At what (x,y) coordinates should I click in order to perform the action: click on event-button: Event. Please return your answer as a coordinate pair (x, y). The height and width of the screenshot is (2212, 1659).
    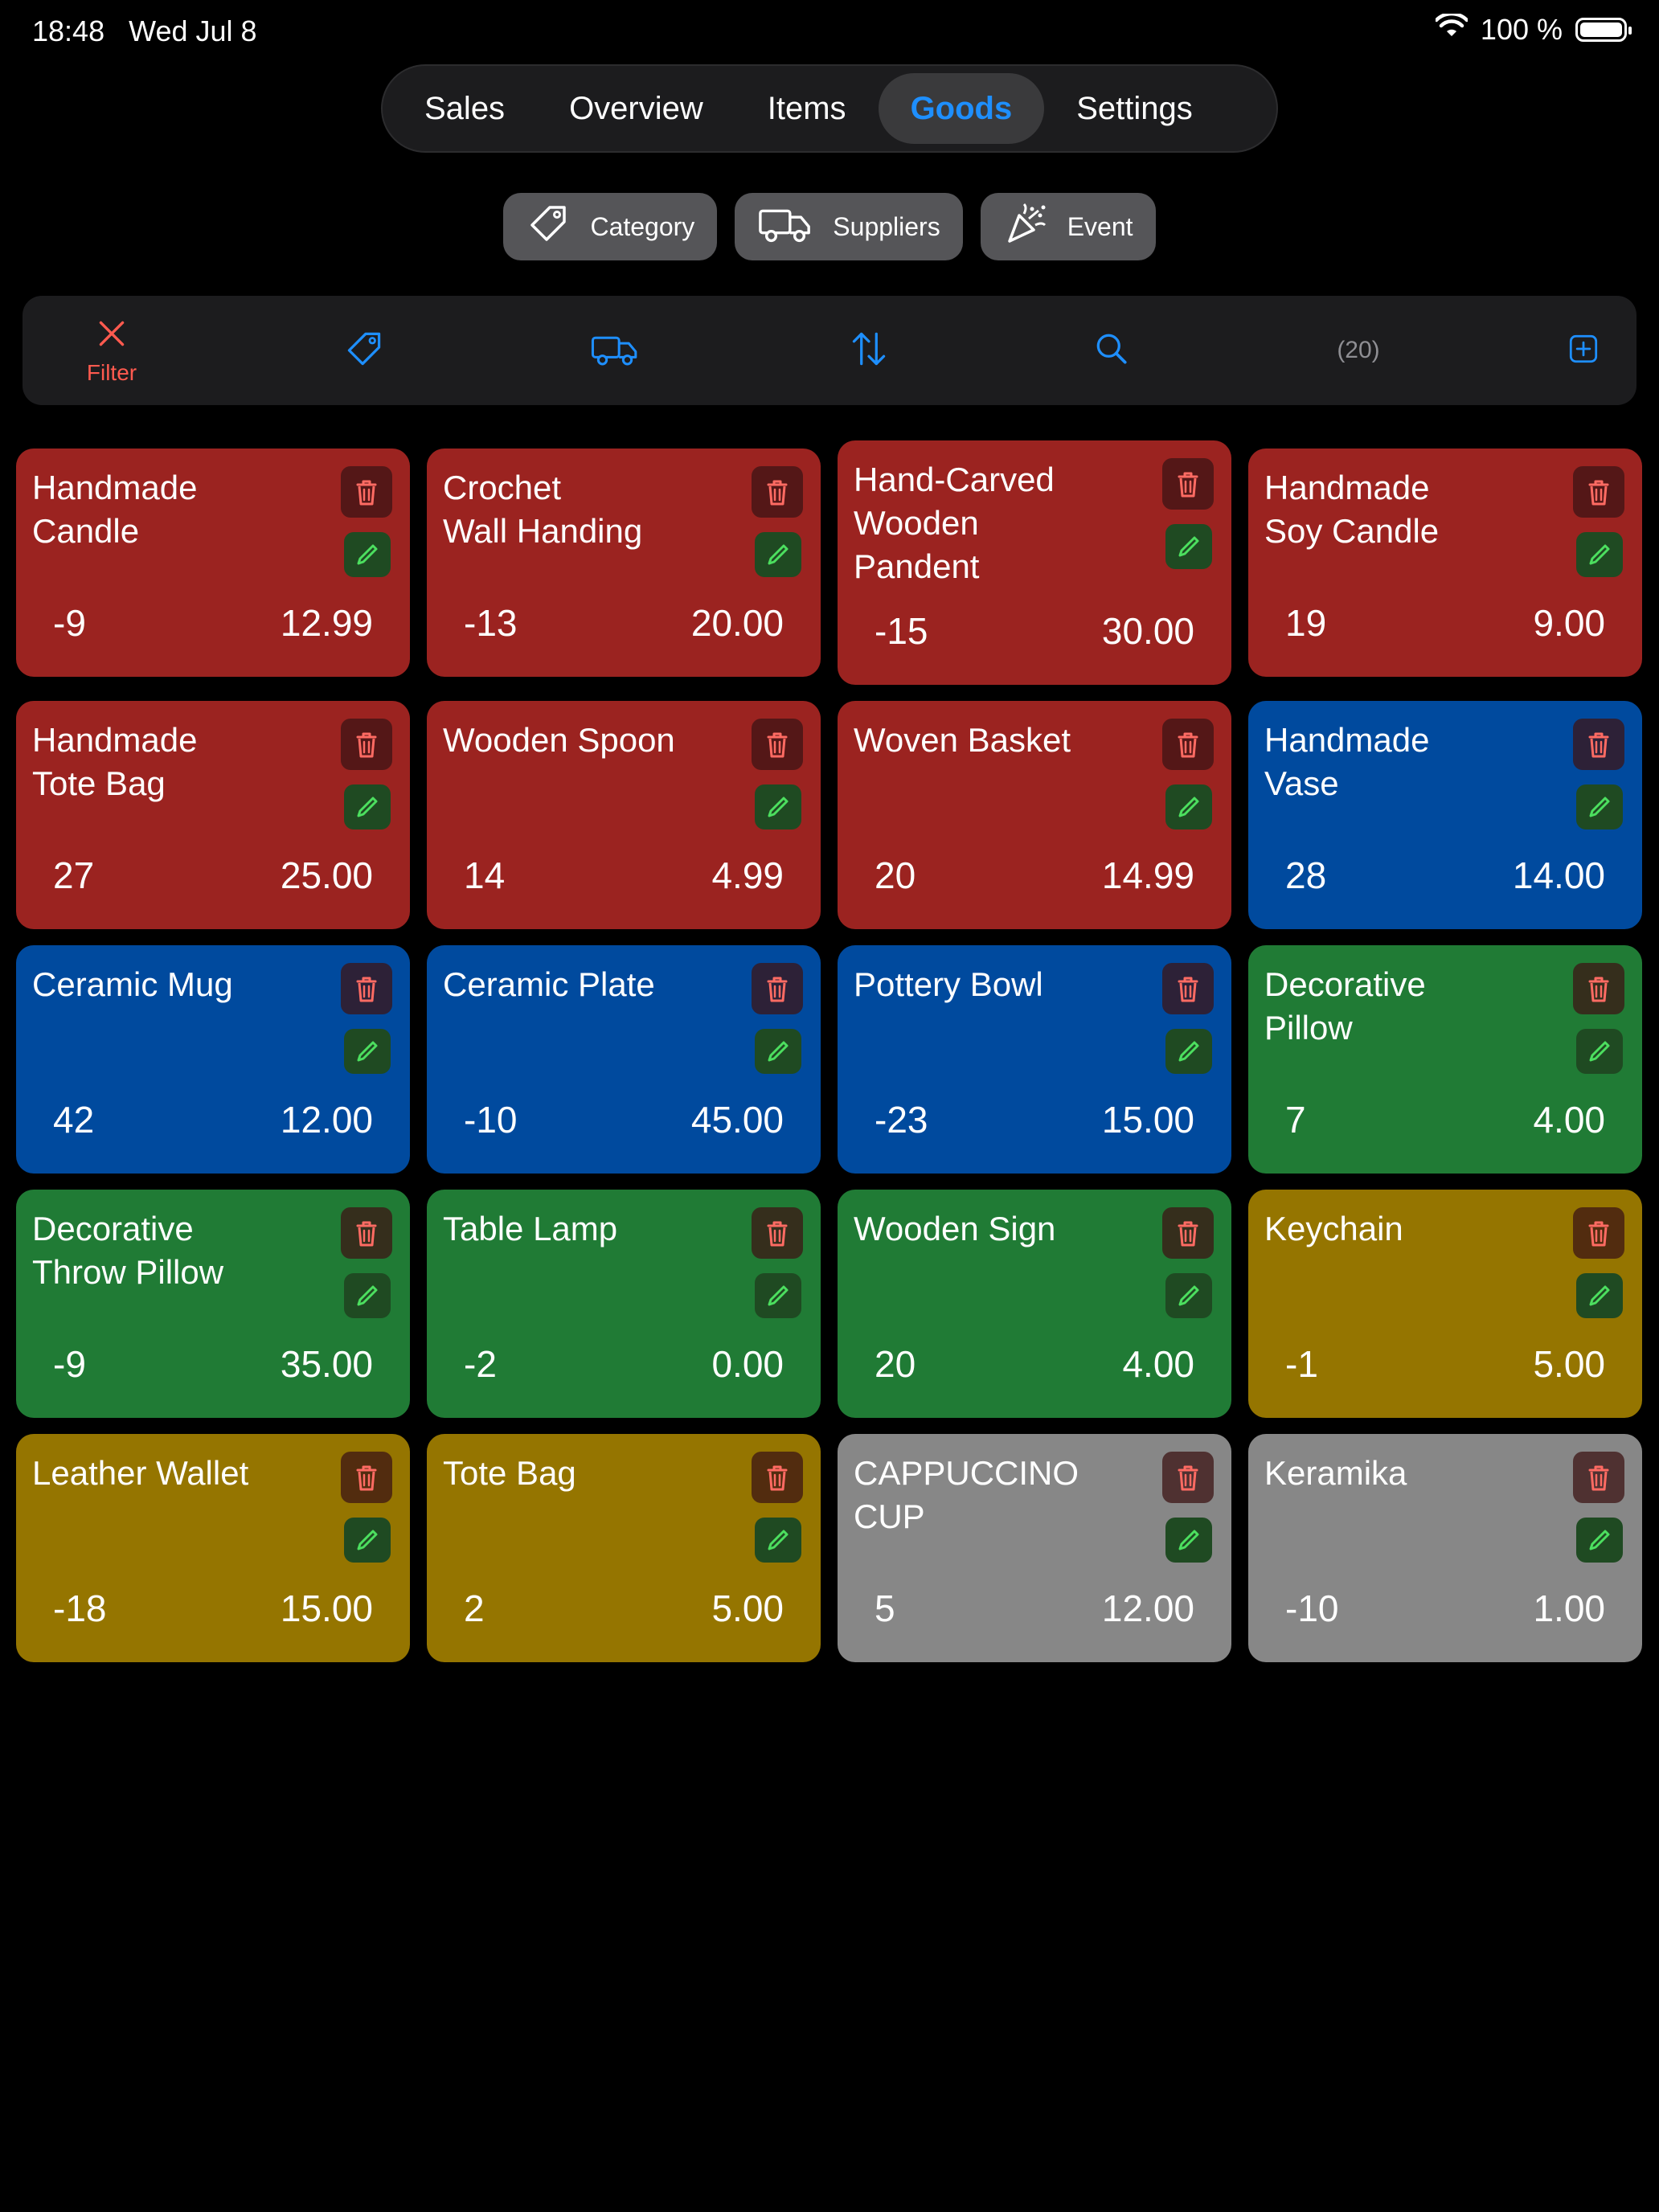
    Looking at the image, I should click on (1068, 227).